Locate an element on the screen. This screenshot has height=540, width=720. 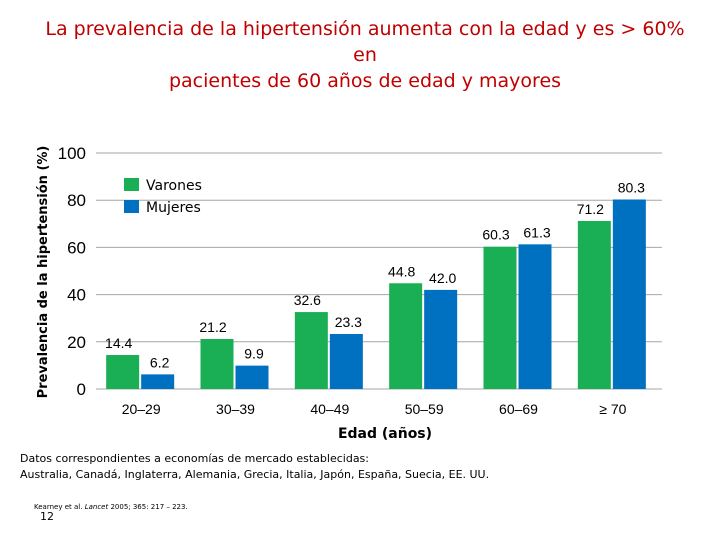
y-tick-label: 60 is located at coordinates (76, 247).